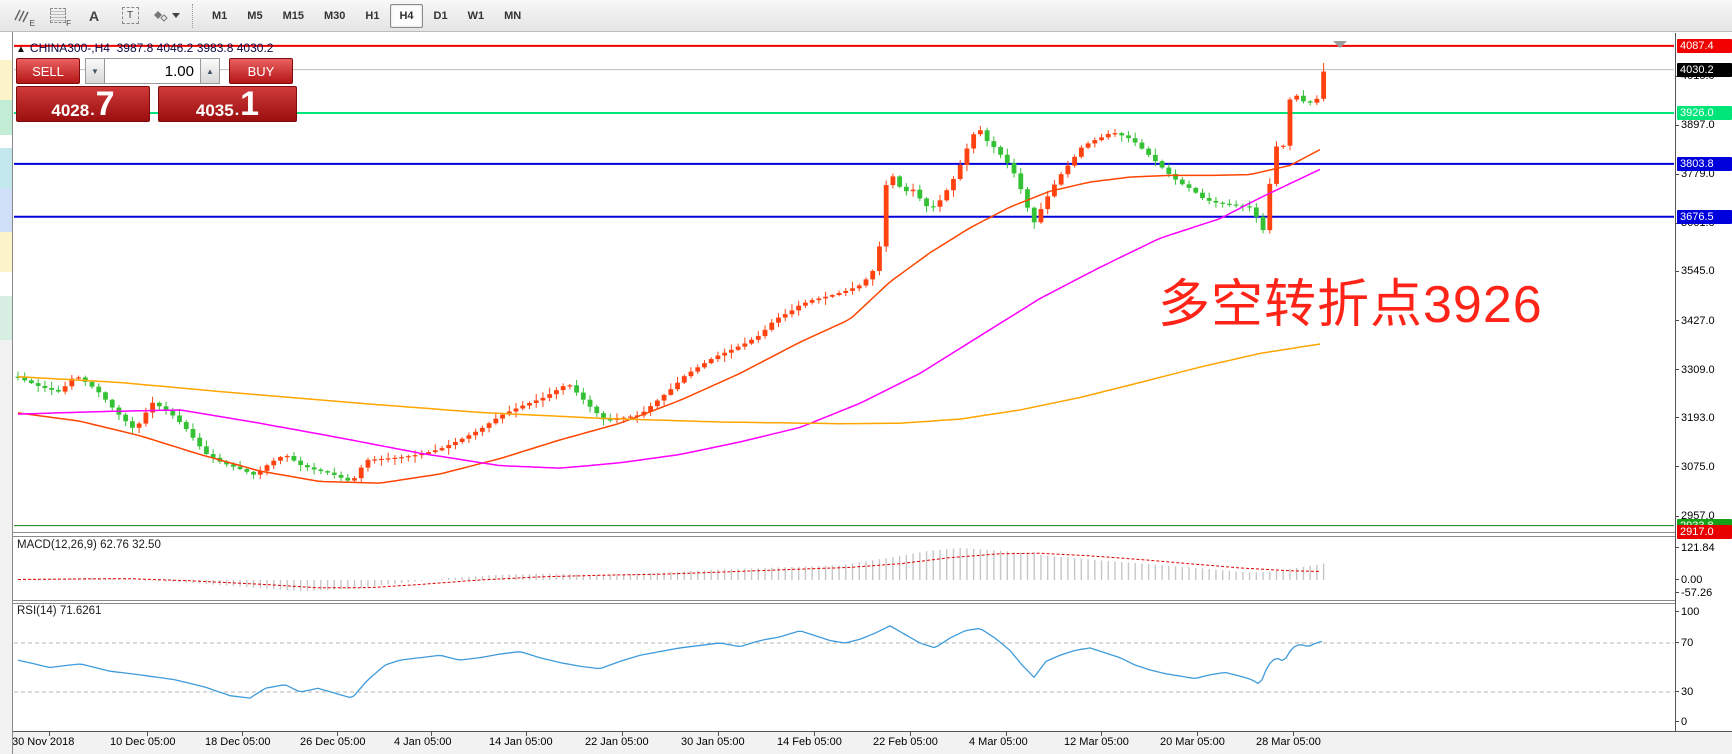 This screenshot has height=754, width=1732. Describe the element at coordinates (261, 71) in the screenshot. I see `buy-button: BUY` at that location.